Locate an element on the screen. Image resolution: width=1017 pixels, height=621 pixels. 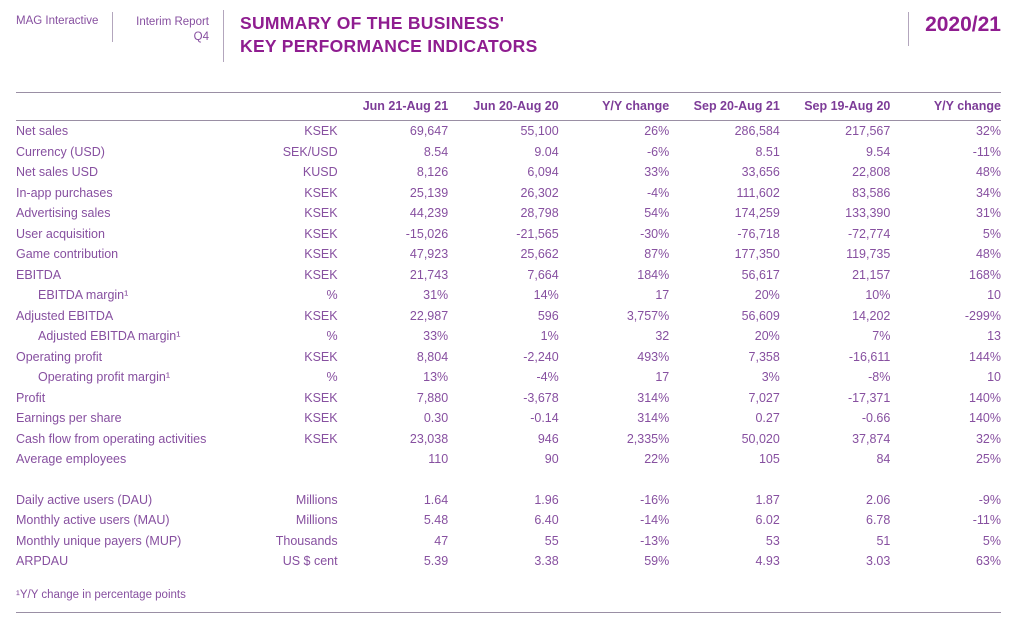
page-title-line1: SUMMARY OF THE BUSINESS' is located at coordinates (372, 23).